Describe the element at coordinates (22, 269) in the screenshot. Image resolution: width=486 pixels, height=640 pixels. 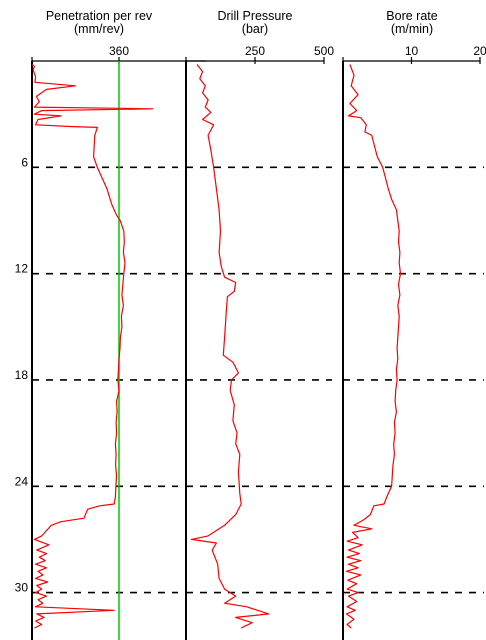
I see `depth-label-12: 12` at that location.